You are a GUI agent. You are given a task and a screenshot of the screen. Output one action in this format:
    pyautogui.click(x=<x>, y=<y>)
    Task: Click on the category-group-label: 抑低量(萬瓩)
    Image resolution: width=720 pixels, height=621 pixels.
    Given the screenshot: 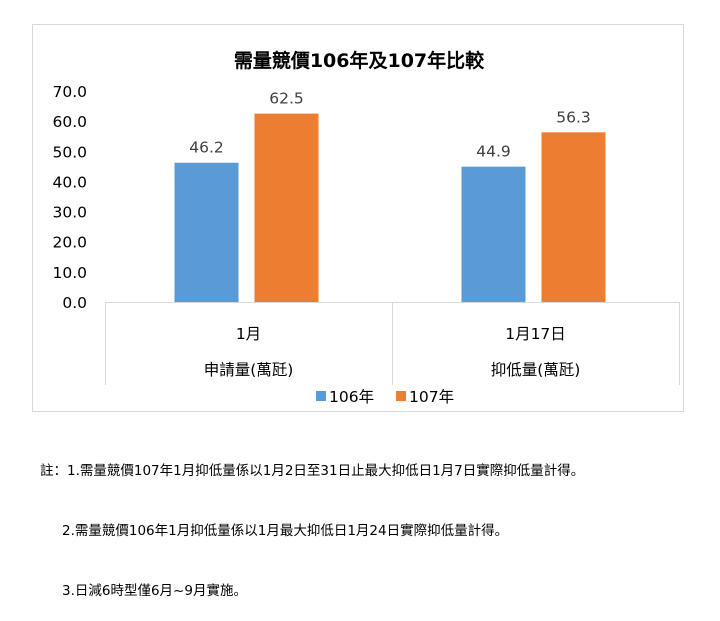 What is the action you would take?
    pyautogui.click(x=536, y=370)
    